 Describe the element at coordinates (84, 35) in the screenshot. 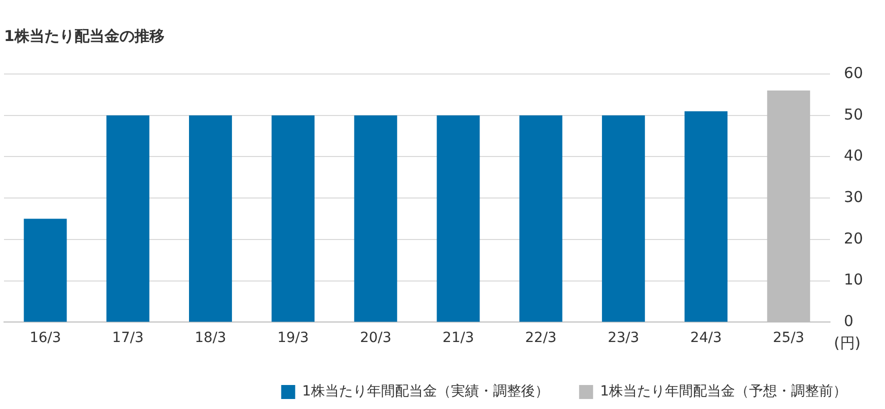

I see `chart-title: 1株当たり配当金の推移` at that location.